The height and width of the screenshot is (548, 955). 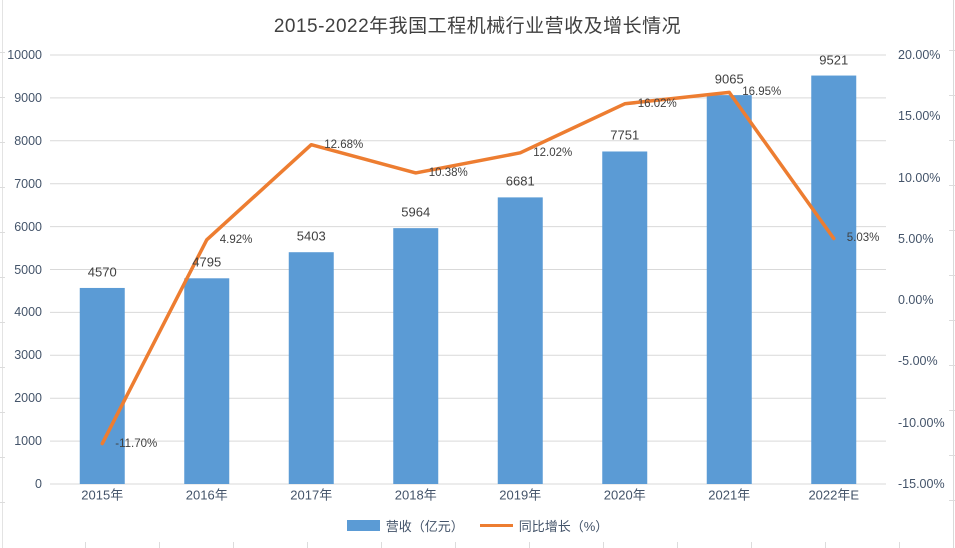 I want to click on bar-value-label: 4795, so click(x=207, y=262).